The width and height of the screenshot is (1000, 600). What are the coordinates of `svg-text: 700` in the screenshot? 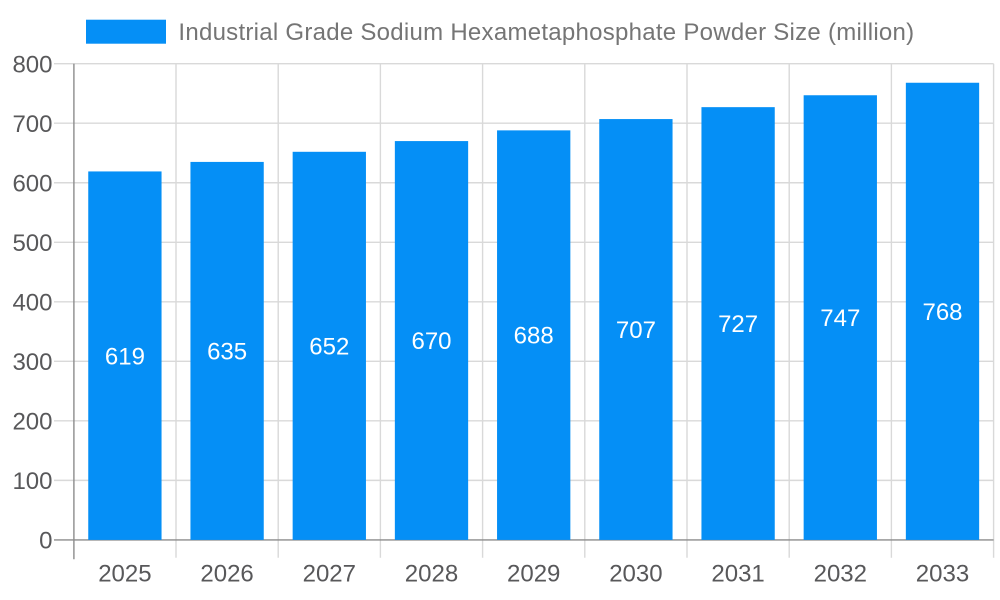 It's located at (32, 124).